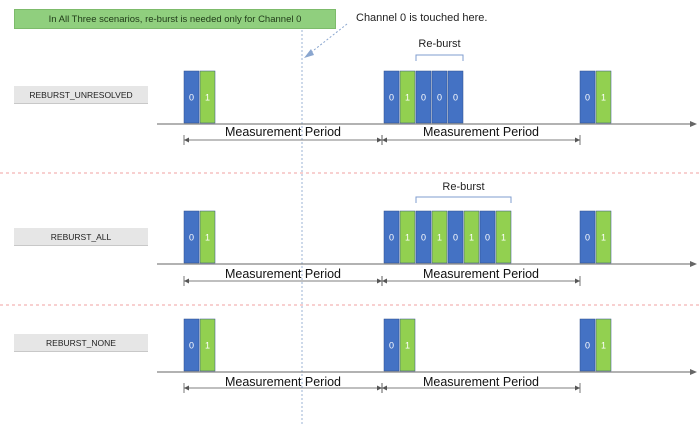  I want to click on scenario-label: REBURST_NONE, so click(81, 343).